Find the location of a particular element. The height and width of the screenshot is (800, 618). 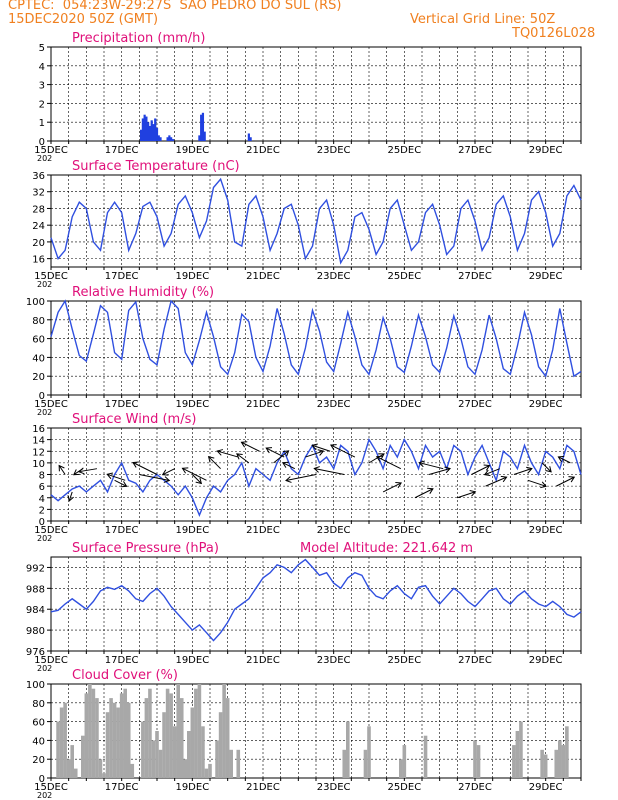

cloud-xtick-label: 25DEC is located at coordinates (404, 787).